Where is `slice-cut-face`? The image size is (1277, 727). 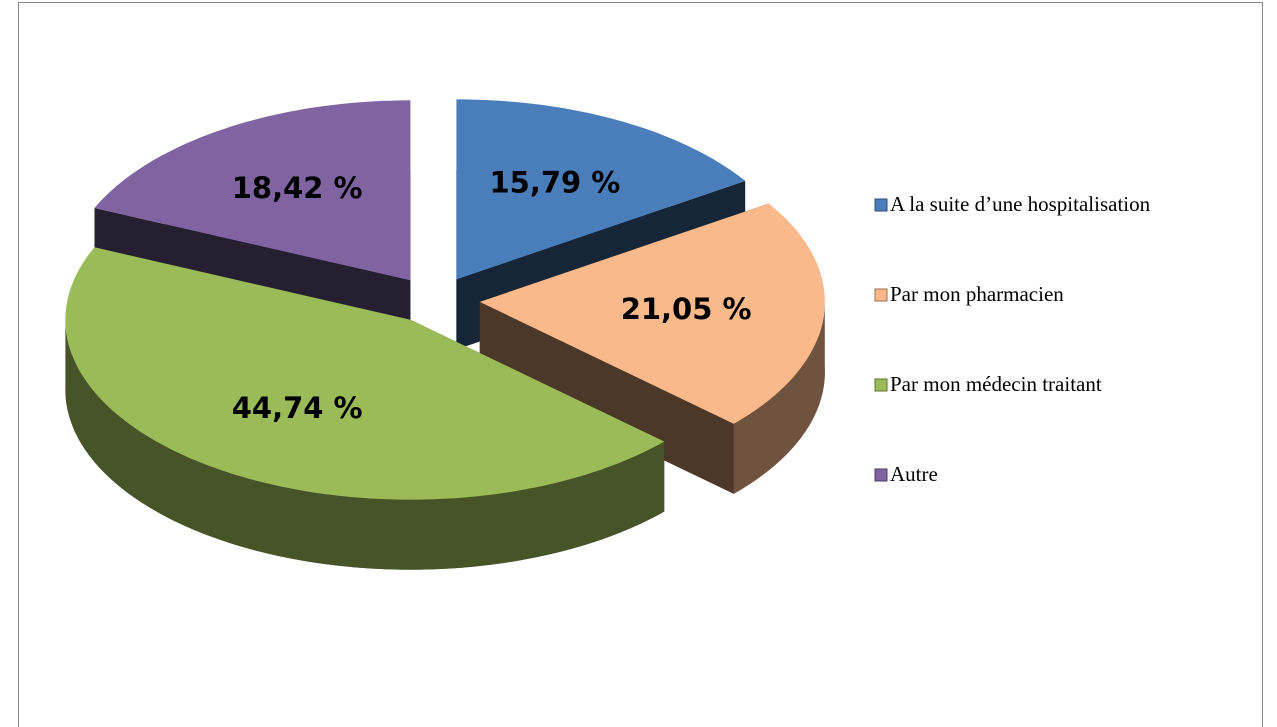 slice-cut-face is located at coordinates (606, 397).